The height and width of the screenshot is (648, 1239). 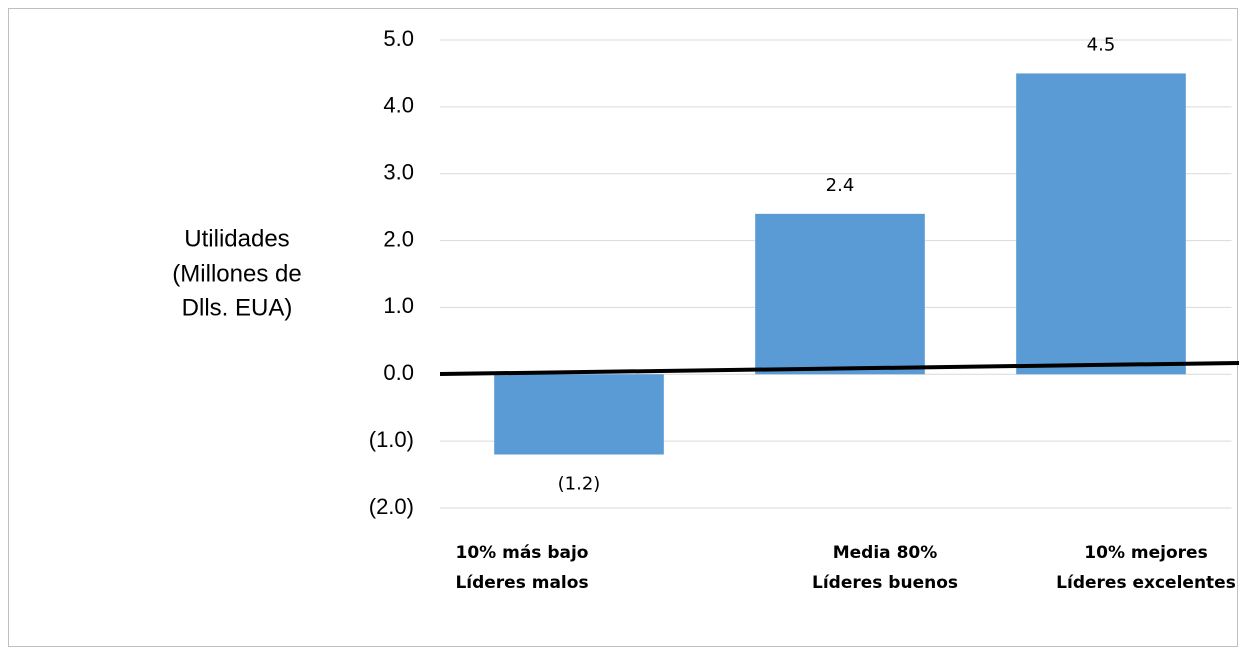 I want to click on data-label: 4.5, so click(x=1101, y=44).